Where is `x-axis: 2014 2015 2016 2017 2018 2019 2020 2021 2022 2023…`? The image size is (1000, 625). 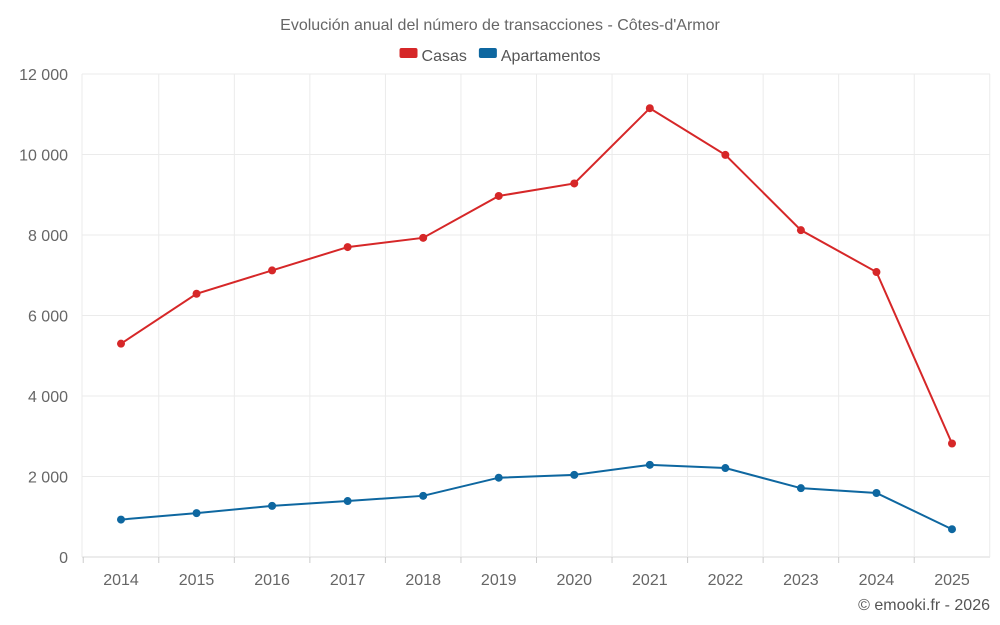
x-axis: 2014 2015 2016 2017 2018 2019 2020 2021 2022 2023… is located at coordinates (526, 573).